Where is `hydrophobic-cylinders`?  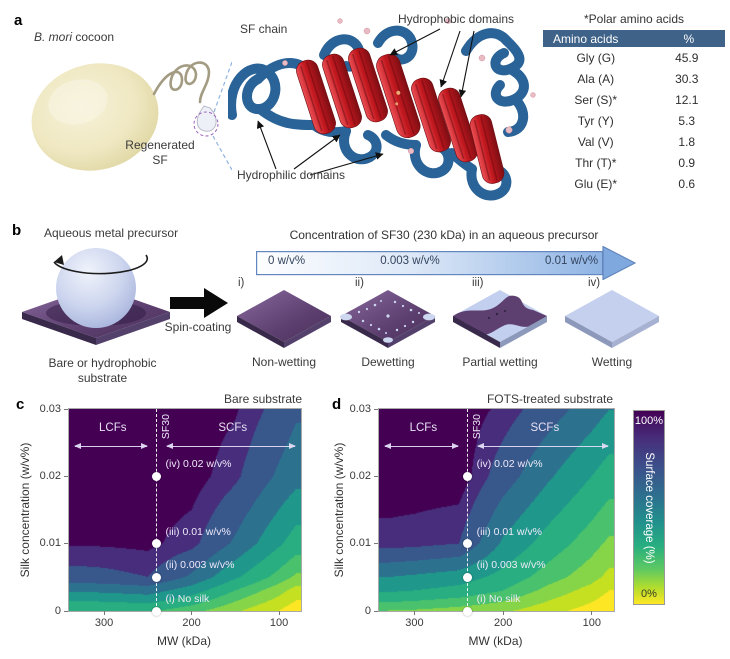
hydrophobic-cylinders is located at coordinates (400, 115).